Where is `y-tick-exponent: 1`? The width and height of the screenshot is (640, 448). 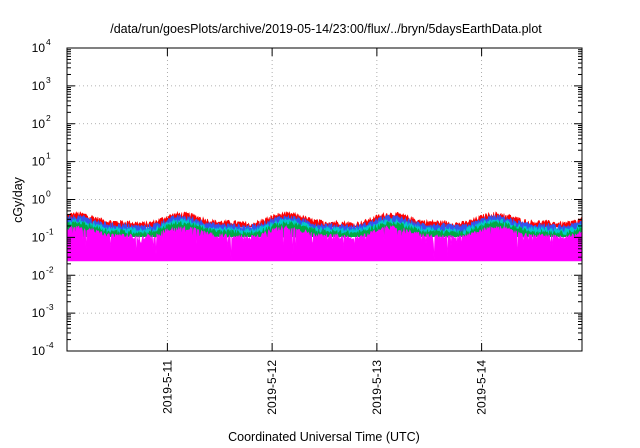 y-tick-exponent: 1 is located at coordinates (48, 156).